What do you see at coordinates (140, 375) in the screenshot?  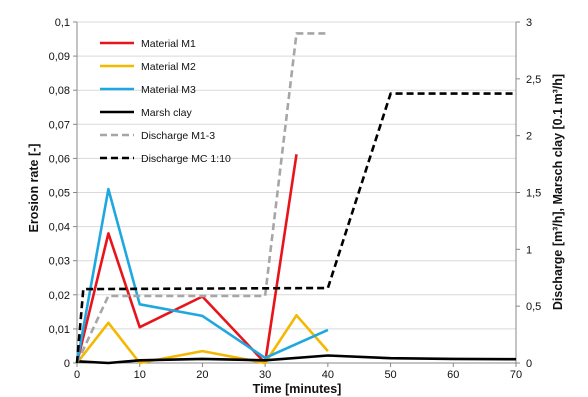 I see `x-tick-label: 10` at bounding box center [140, 375].